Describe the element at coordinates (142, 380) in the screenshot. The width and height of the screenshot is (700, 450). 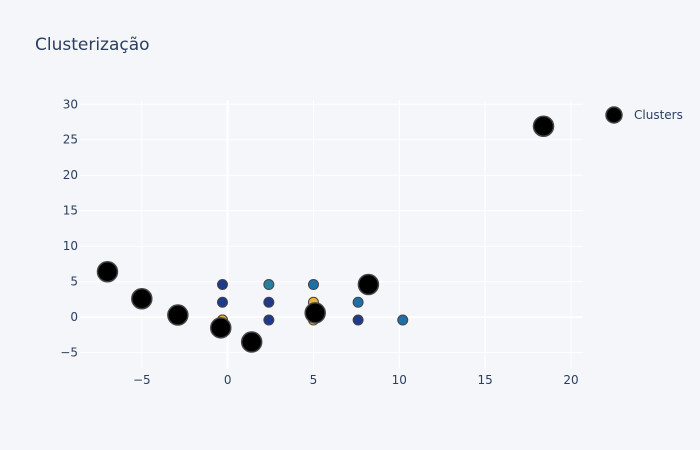
I see `x-tick-label: −5` at that location.